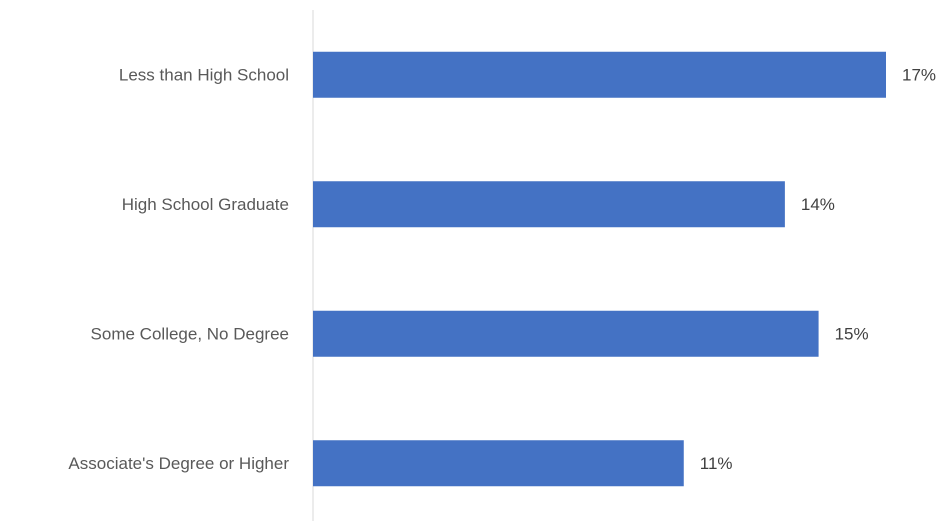  What do you see at coordinates (919, 74) in the screenshot?
I see `data-label: 17%` at bounding box center [919, 74].